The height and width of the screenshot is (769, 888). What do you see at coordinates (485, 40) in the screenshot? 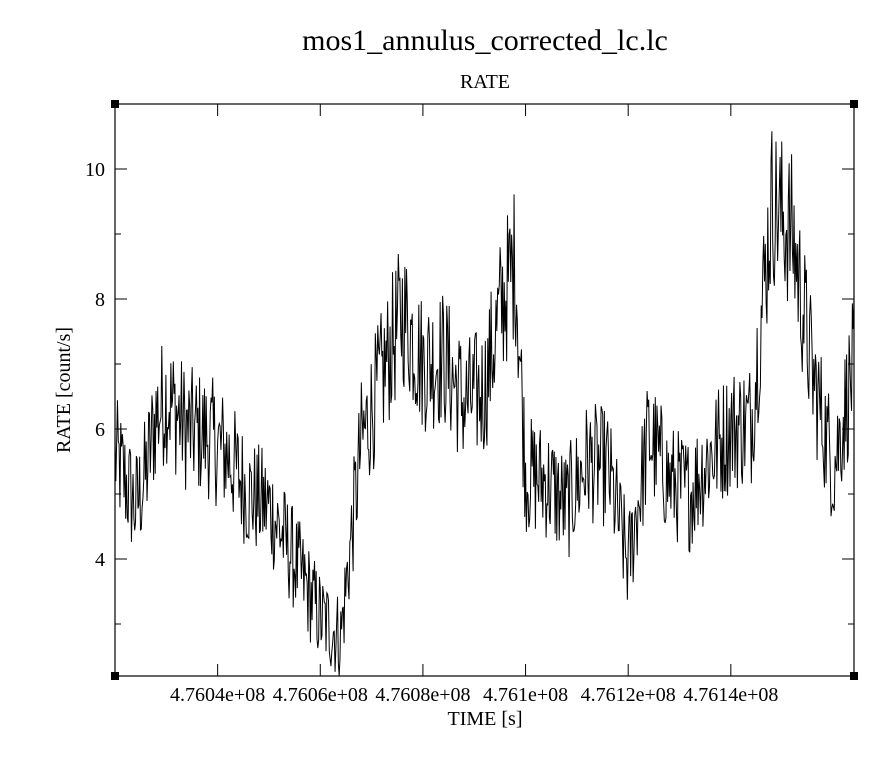
I see `chart-title: mos1_annulus_corrected_lc.lc` at bounding box center [485, 40].